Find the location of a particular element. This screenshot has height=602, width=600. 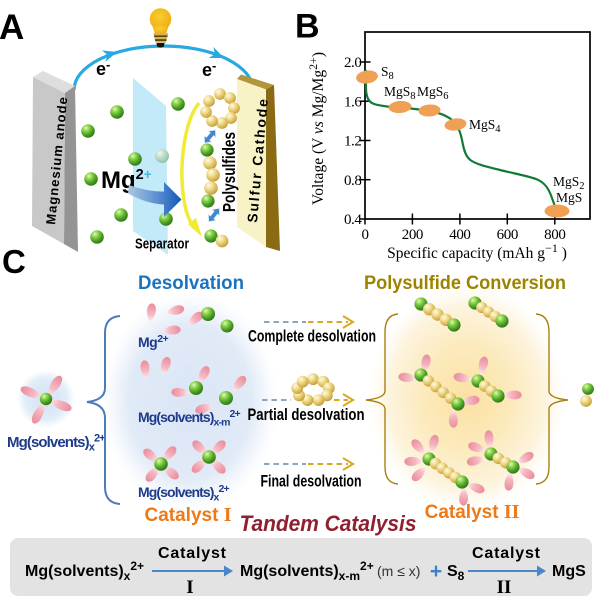

svg-text: I is located at coordinates (189, 587).